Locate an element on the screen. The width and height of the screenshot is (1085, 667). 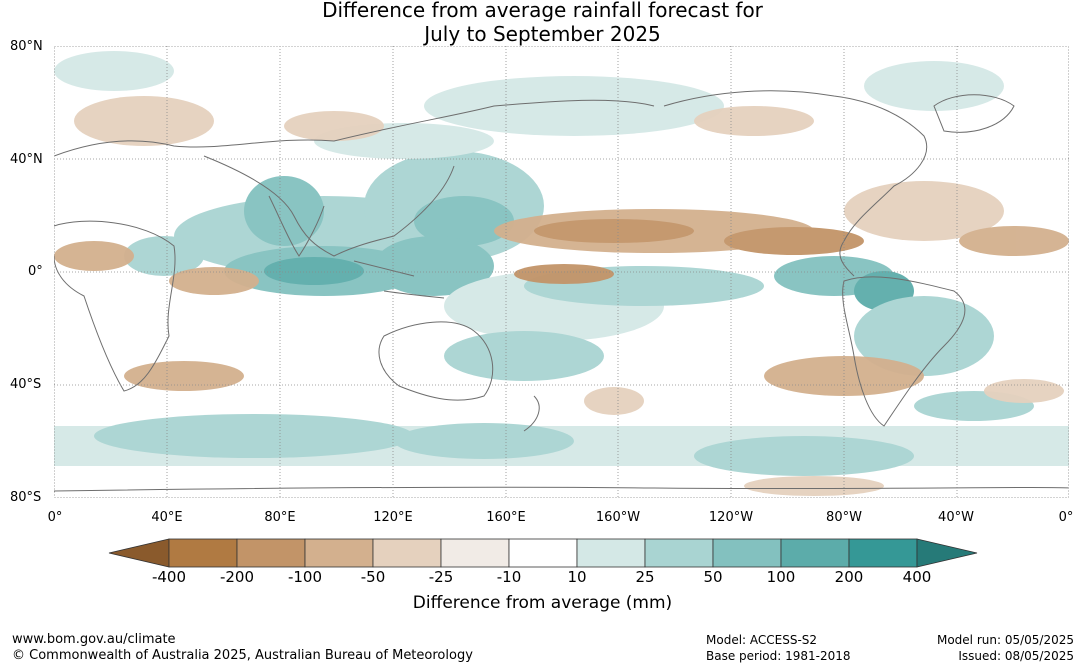
color-legend is located at coordinates (543, 553).